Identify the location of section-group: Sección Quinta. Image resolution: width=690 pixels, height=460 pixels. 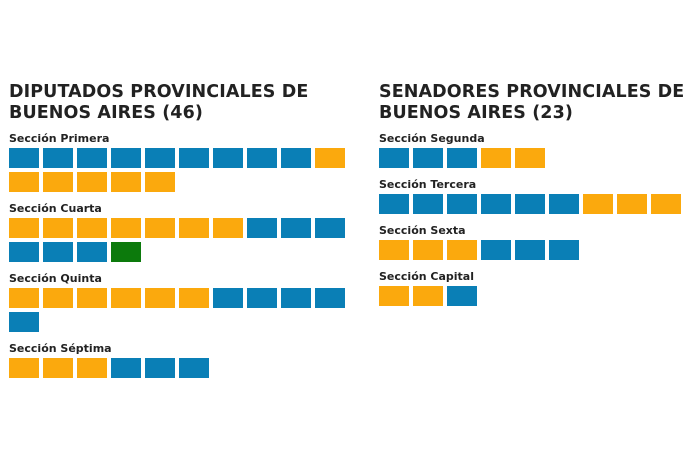
(179, 304).